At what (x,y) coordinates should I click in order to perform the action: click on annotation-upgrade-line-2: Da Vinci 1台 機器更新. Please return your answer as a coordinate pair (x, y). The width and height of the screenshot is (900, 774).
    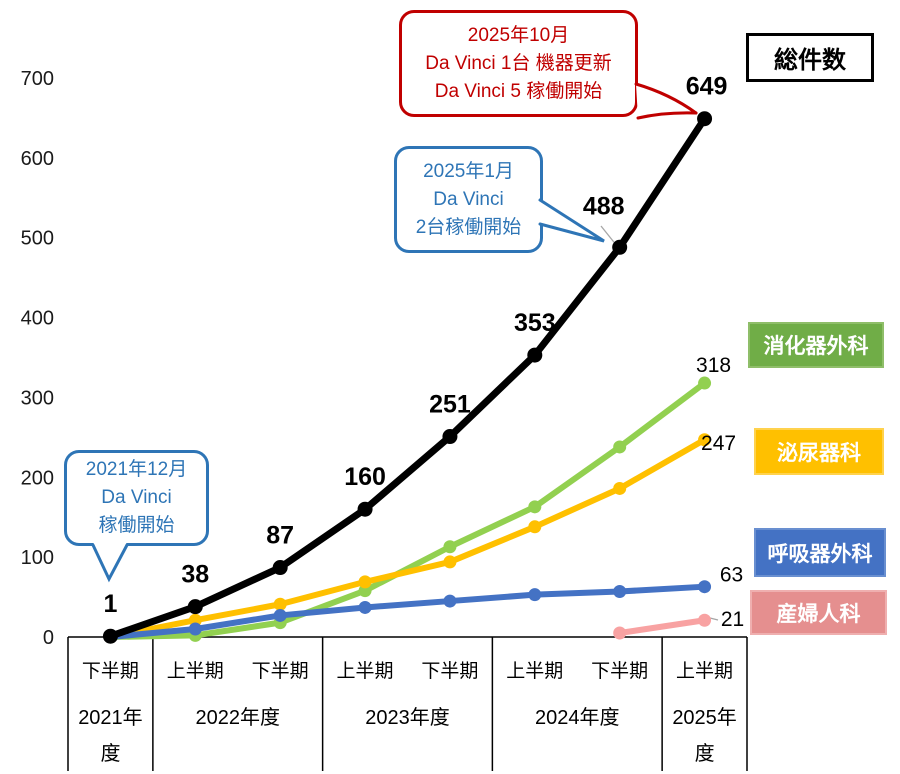
    Looking at the image, I should click on (518, 63).